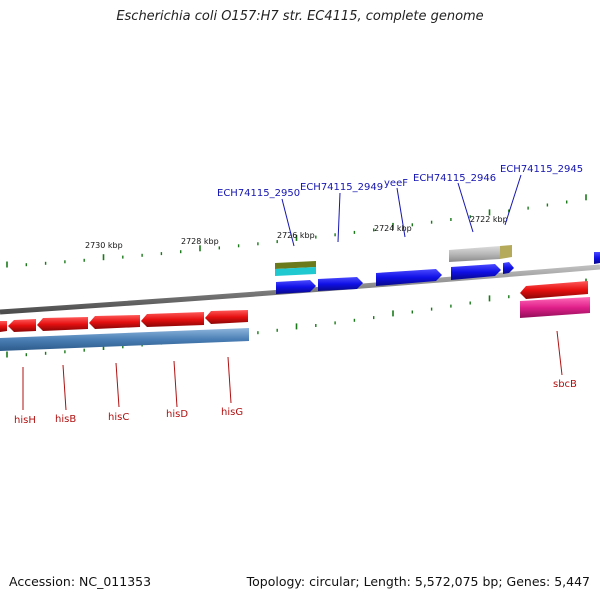  What do you see at coordinates (62, 324) in the screenshot?
I see `cds-hisb` at bounding box center [62, 324].